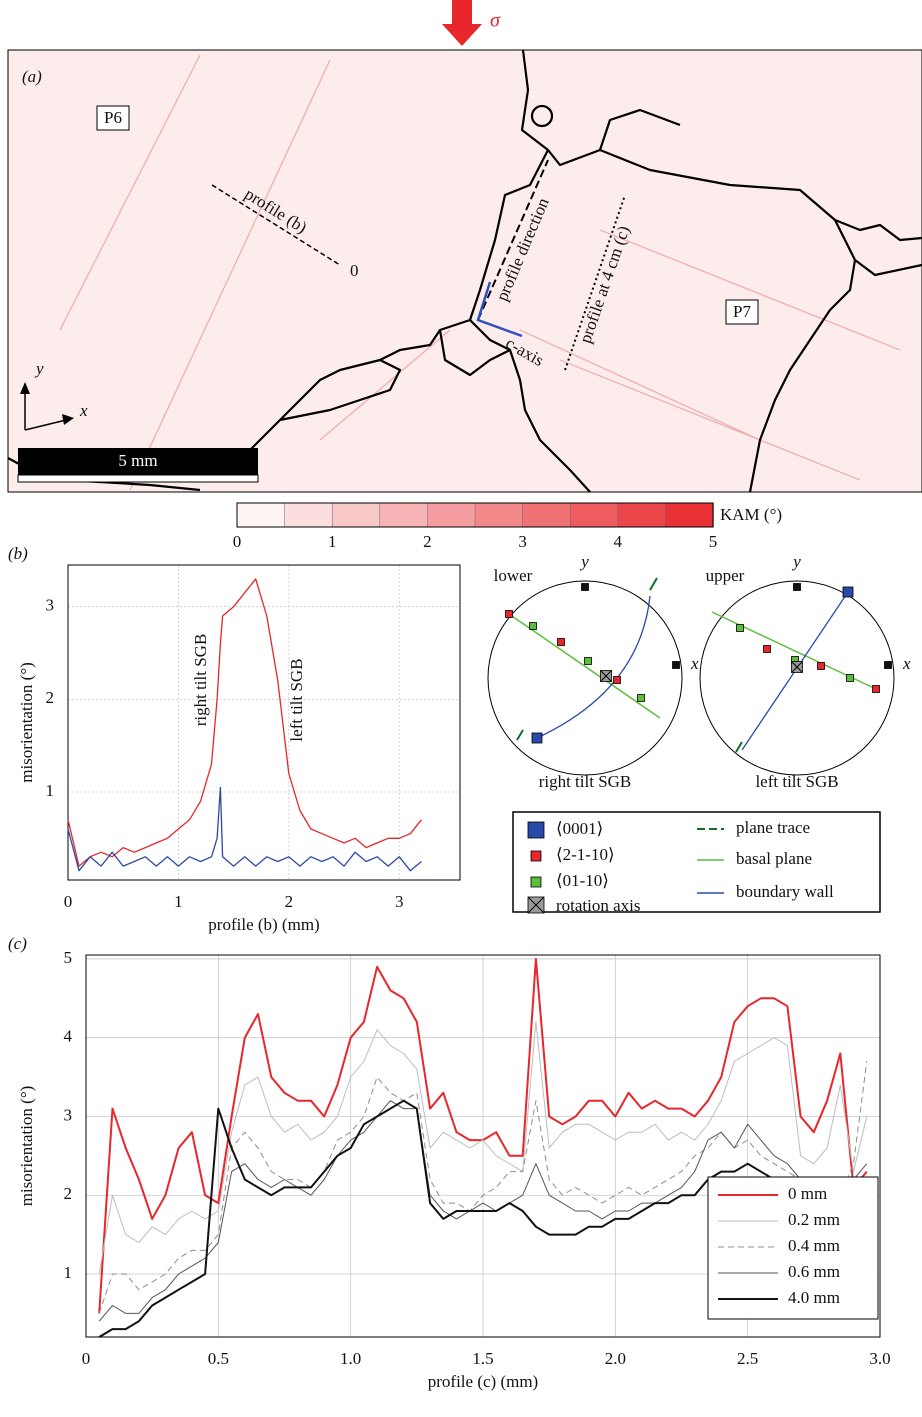 This screenshot has width=922, height=1417. Describe the element at coordinates (462, 23) in the screenshot. I see `stress-arrow` at that location.